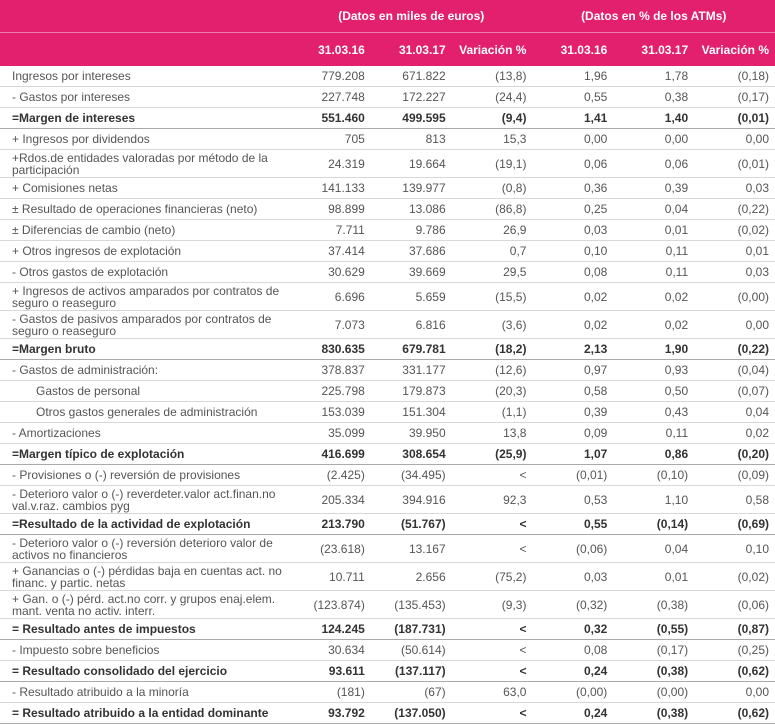 This screenshot has width=775, height=724. I want to click on value-cell: (24,4), so click(492, 97).